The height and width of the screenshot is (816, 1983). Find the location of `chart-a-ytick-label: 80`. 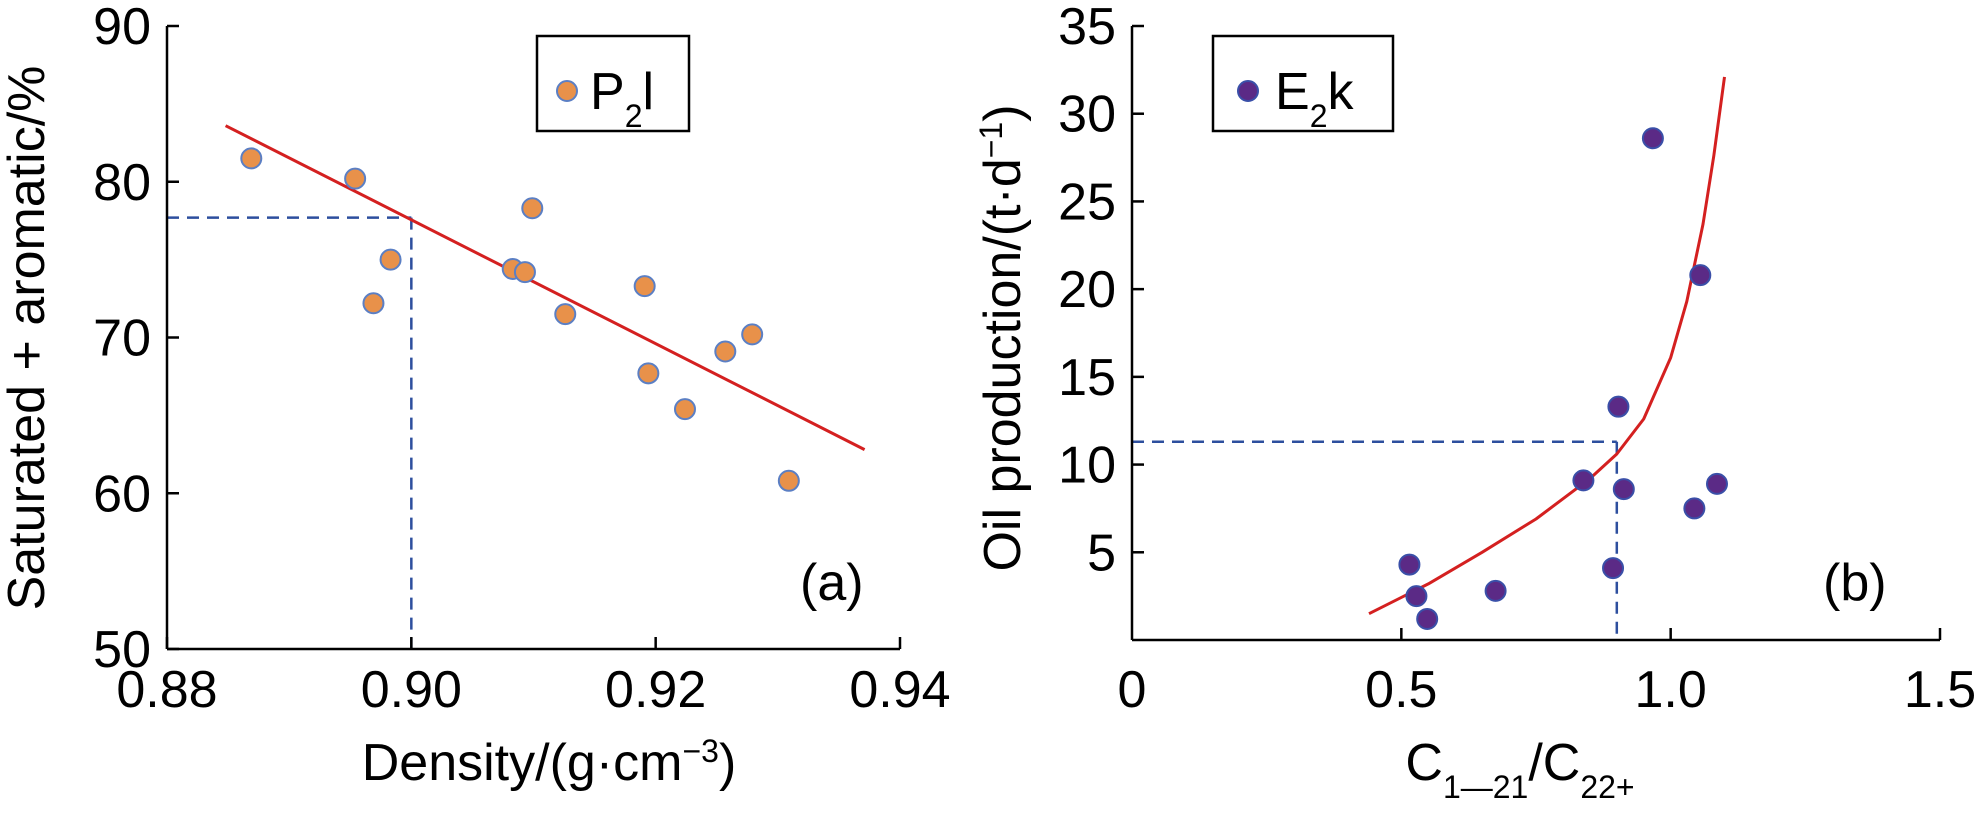

chart-a-ytick-label: 80 is located at coordinates (122, 183).